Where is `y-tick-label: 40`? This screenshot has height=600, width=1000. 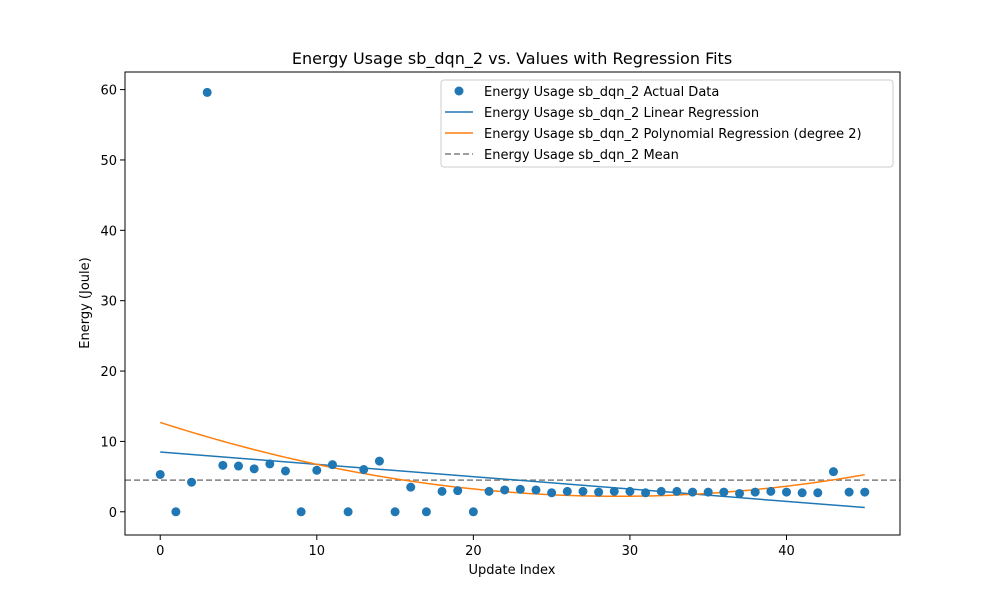
y-tick-label: 40 is located at coordinates (108, 231).